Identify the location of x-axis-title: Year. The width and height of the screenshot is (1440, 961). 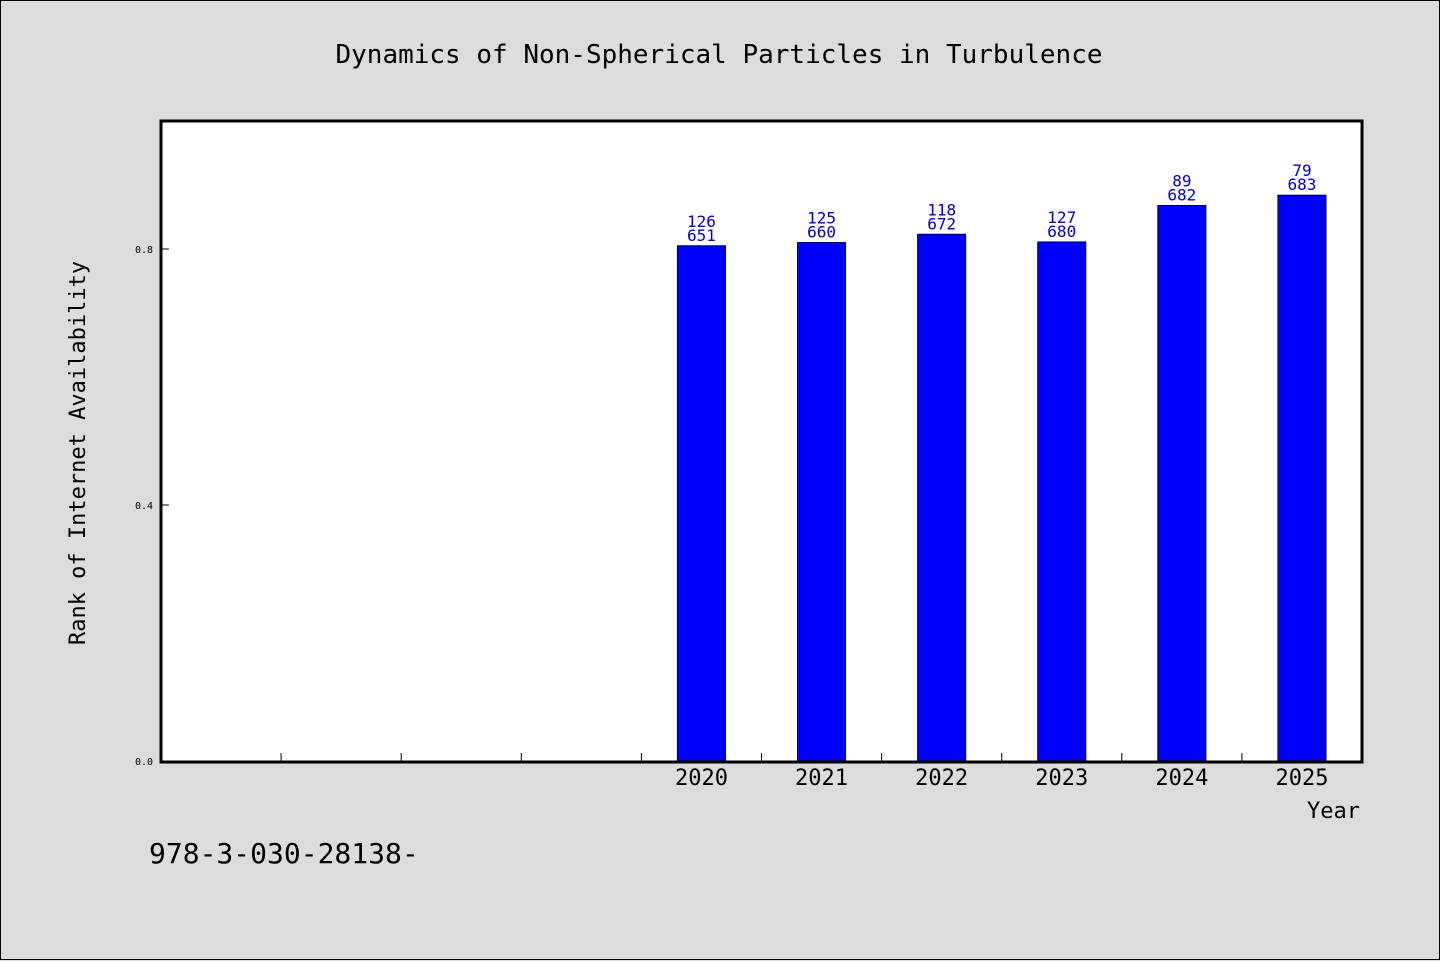
(1333, 811).